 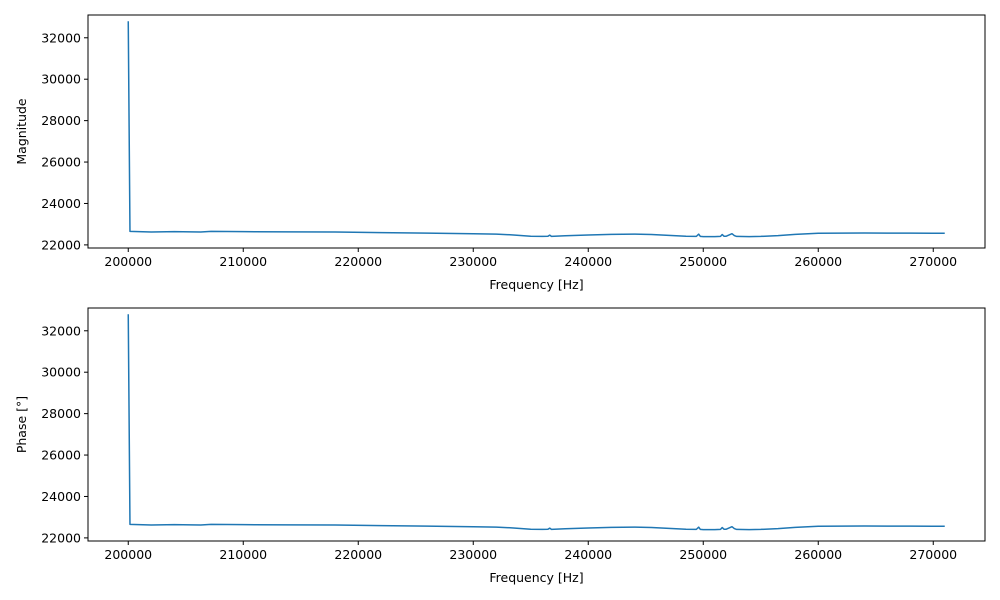 What do you see at coordinates (818, 554) in the screenshot?
I see `phase-x-tick-label: 260000` at bounding box center [818, 554].